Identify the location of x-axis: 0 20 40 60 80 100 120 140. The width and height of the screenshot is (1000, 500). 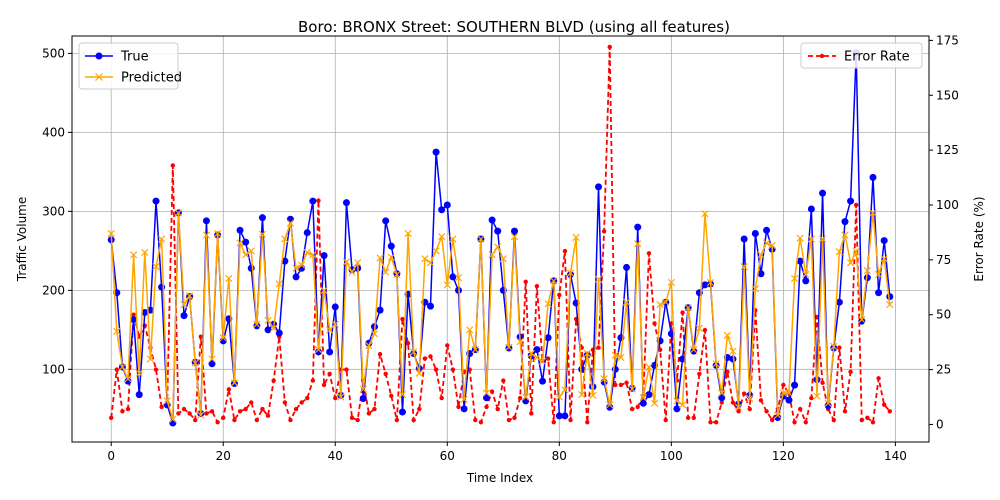
(507, 452).